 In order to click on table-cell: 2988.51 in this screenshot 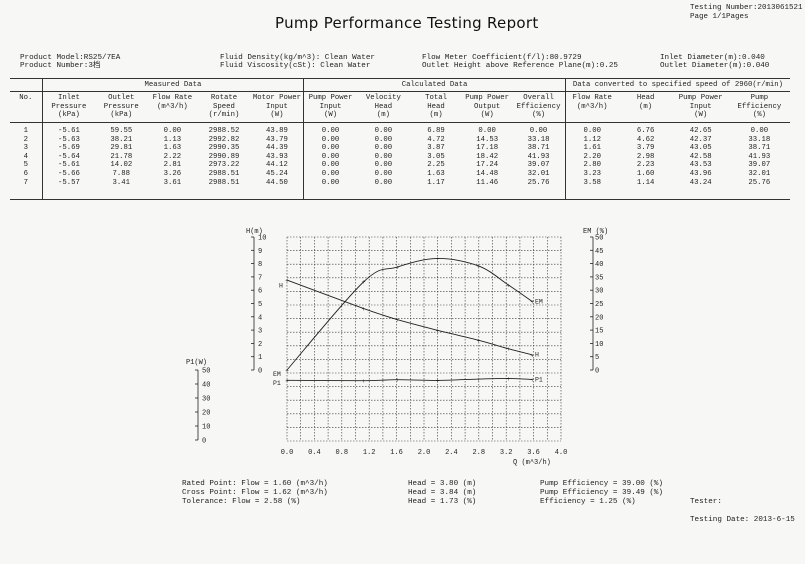, I will do `click(224, 182)`.